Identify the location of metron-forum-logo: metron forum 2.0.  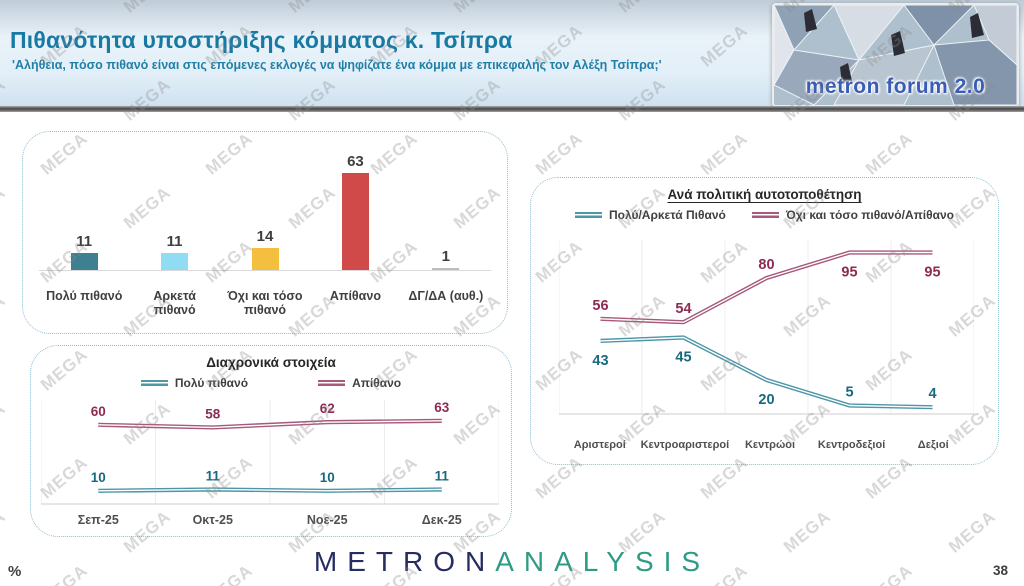
(895, 55).